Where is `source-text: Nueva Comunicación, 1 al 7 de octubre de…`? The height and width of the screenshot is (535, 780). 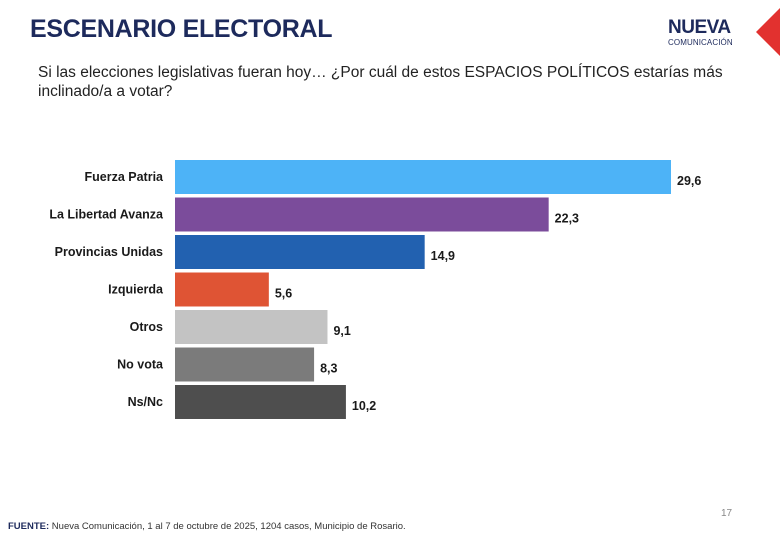
source-text: Nueva Comunicación, 1 al 7 de octubre de… is located at coordinates (227, 526).